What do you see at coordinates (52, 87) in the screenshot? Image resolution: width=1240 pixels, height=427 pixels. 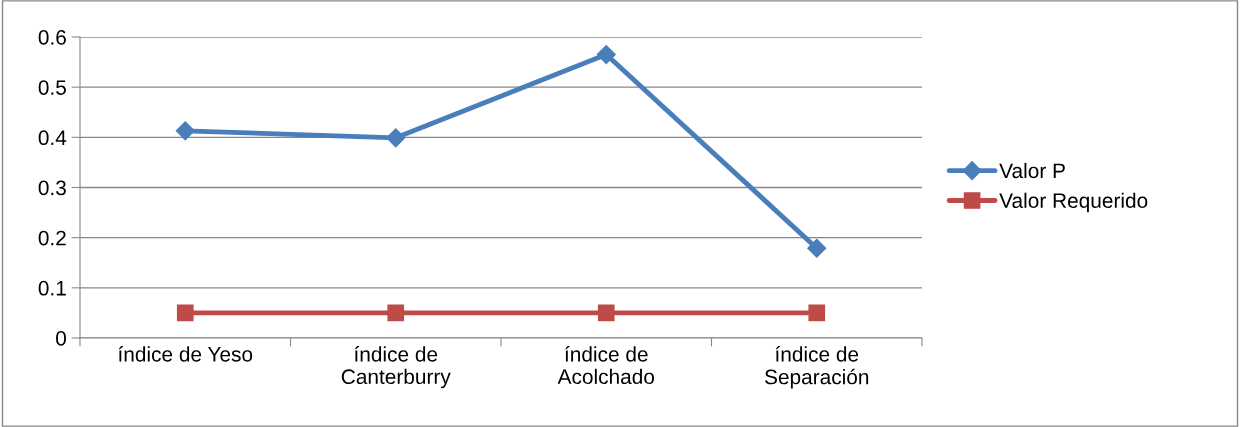 I see `y-tick-label: 0.5` at bounding box center [52, 87].